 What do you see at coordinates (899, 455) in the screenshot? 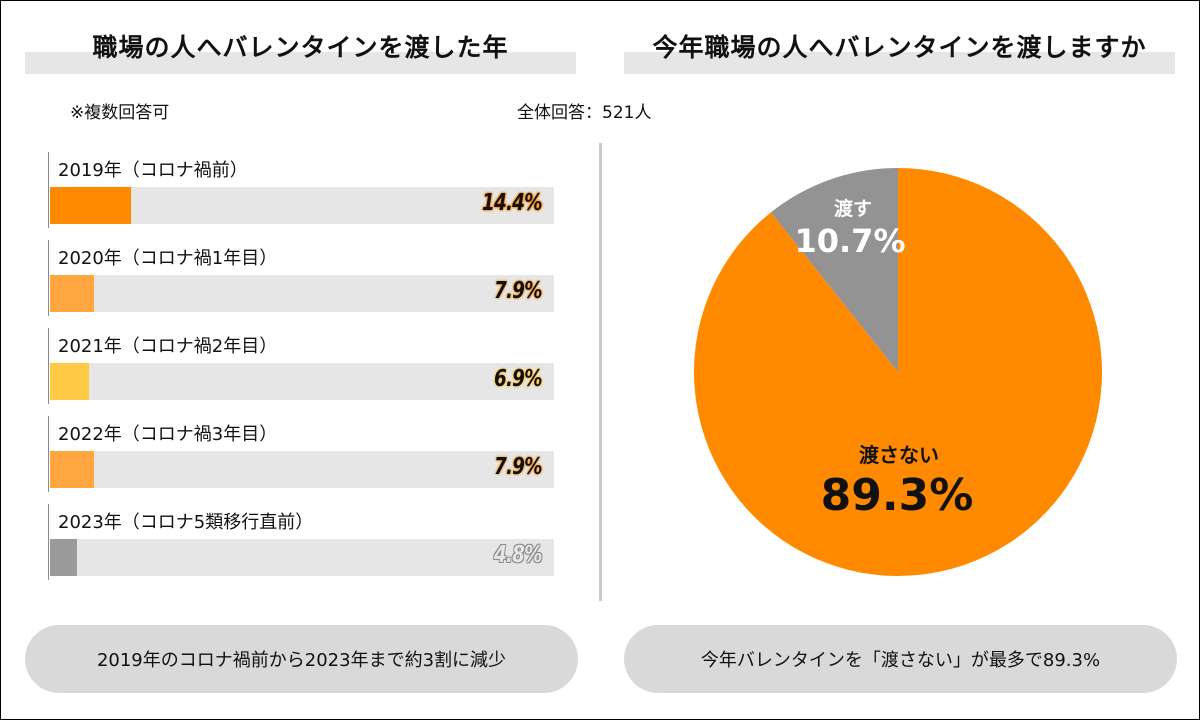
I see `pie-slice-label: 渡さない` at bounding box center [899, 455].